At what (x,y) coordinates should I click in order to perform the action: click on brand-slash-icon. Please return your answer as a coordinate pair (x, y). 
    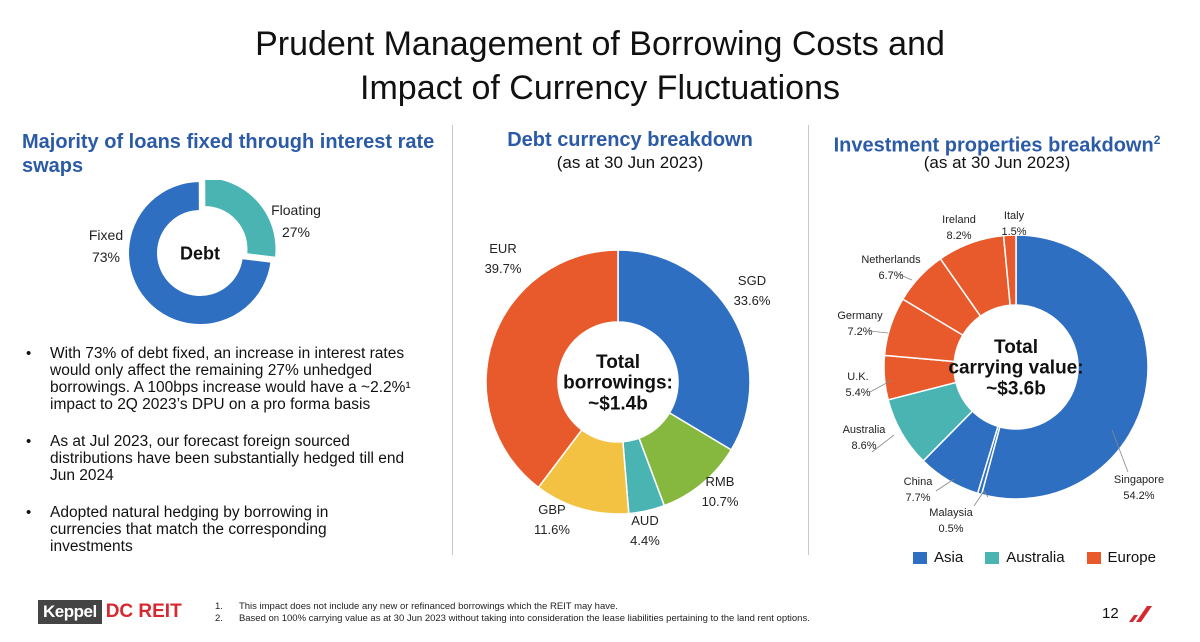
    Looking at the image, I should click on (1140, 614).